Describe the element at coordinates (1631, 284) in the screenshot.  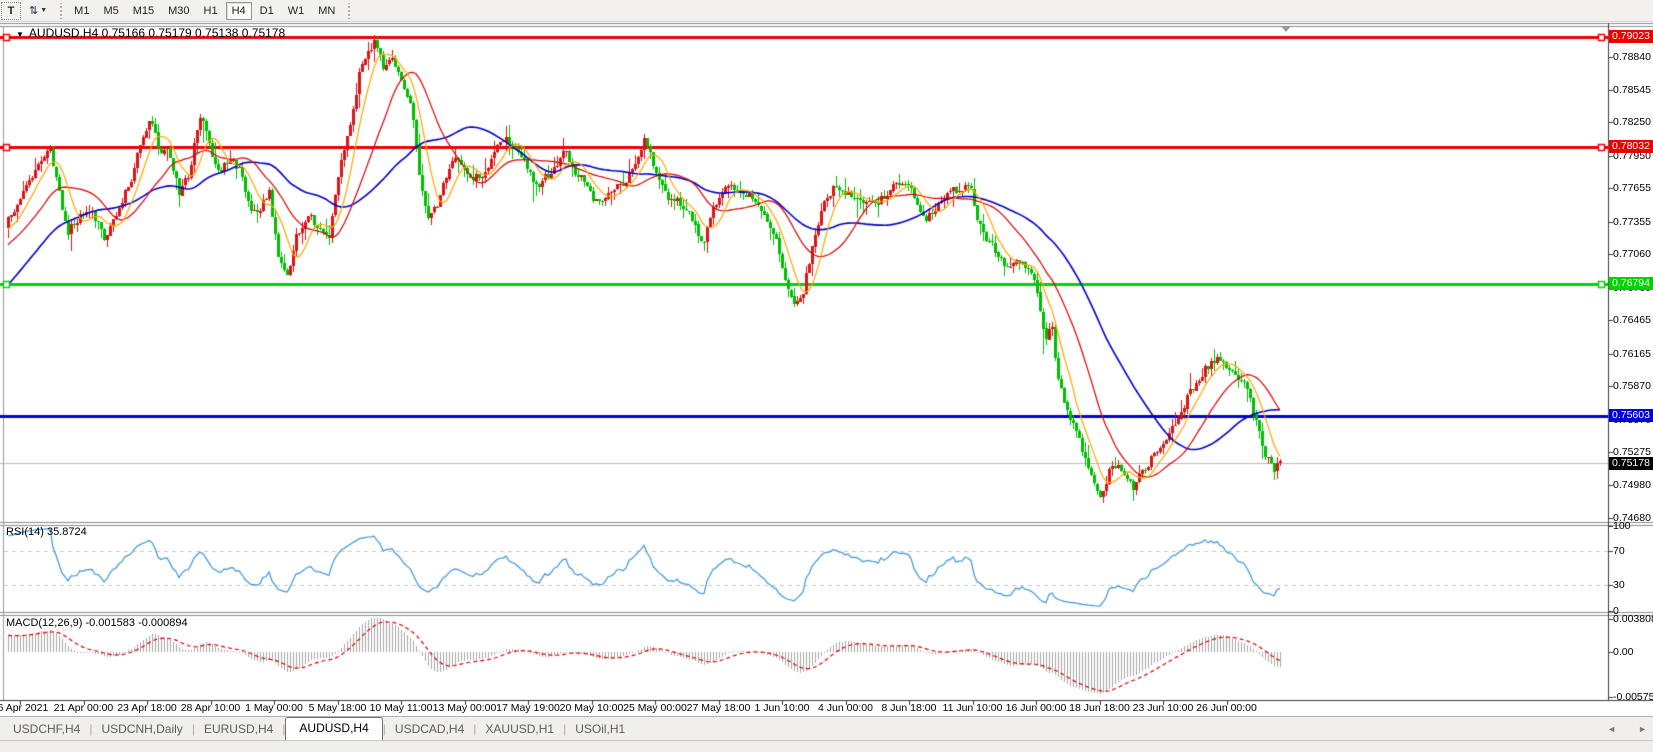
I see `level-badge: 0.76794` at that location.